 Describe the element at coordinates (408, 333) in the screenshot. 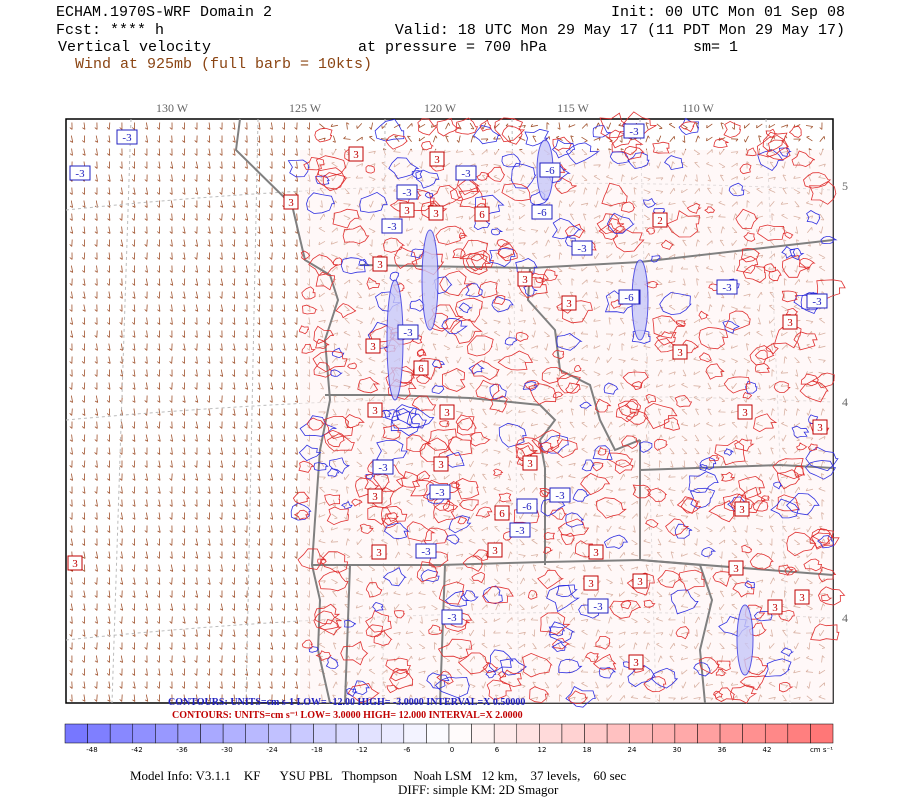

I see `contour-label: -3` at that location.